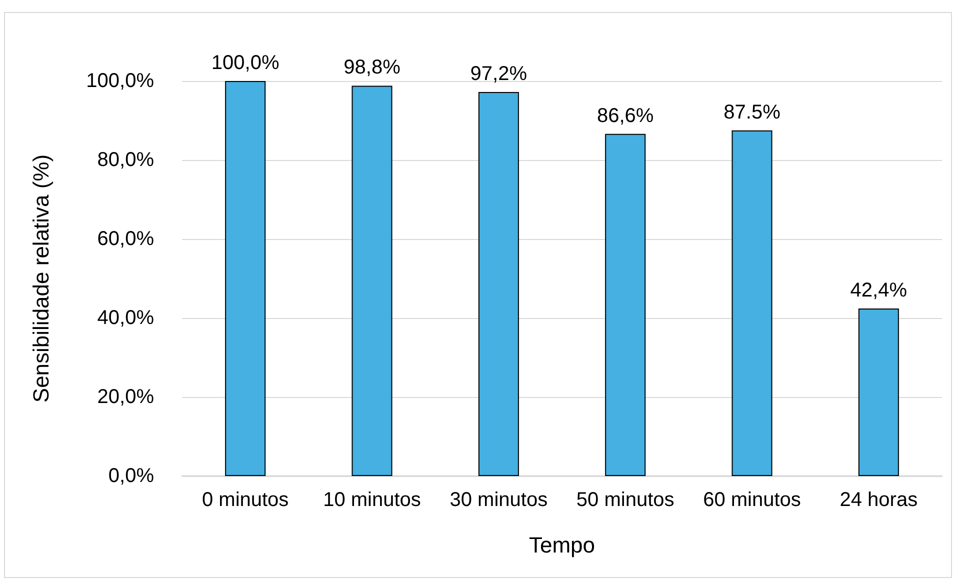  What do you see at coordinates (752, 112) in the screenshot?
I see `data-label: 87.5%` at bounding box center [752, 112].